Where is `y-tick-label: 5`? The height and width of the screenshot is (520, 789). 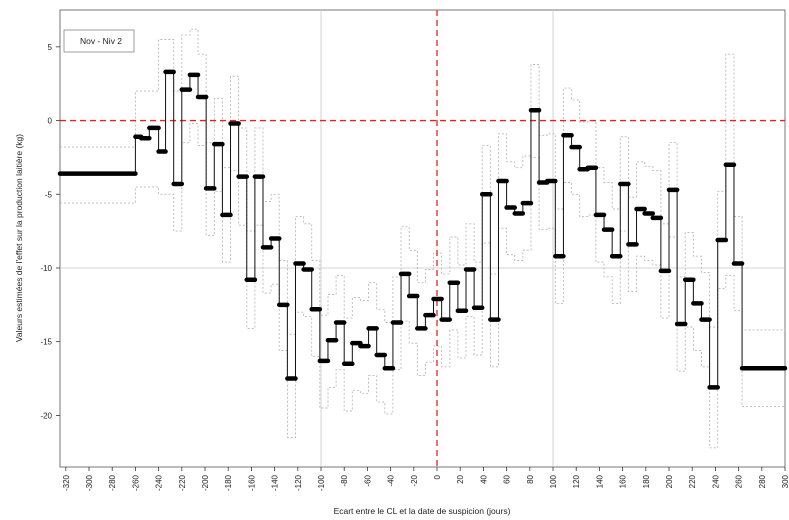 y-tick-label: 5 is located at coordinates (50, 47).